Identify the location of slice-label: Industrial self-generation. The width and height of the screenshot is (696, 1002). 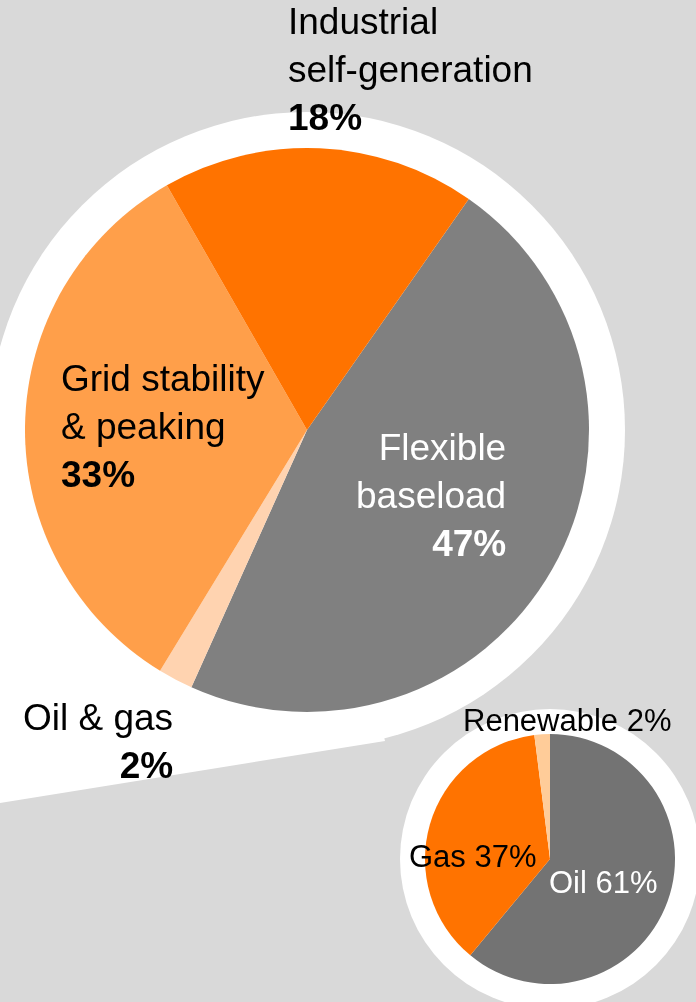
(410, 46).